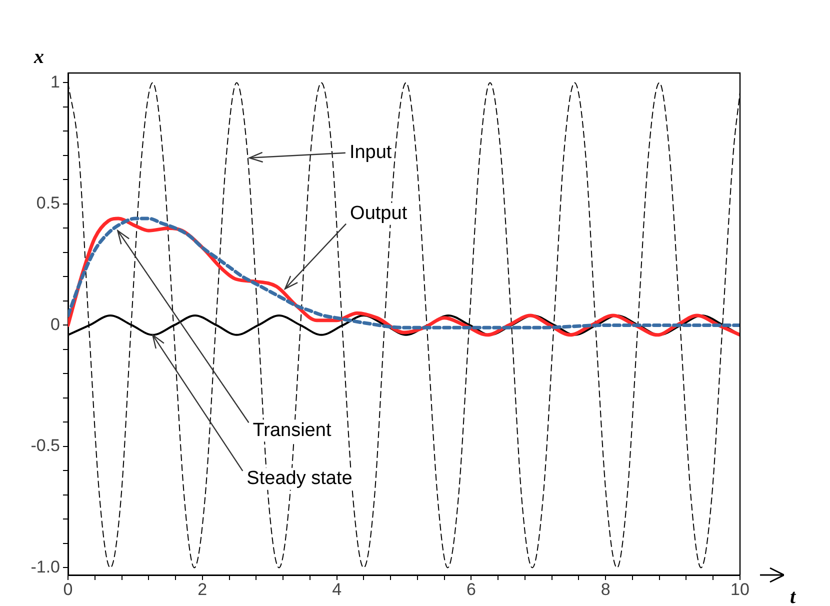  Describe the element at coordinates (379, 213) in the screenshot. I see `annotation: Output` at that location.